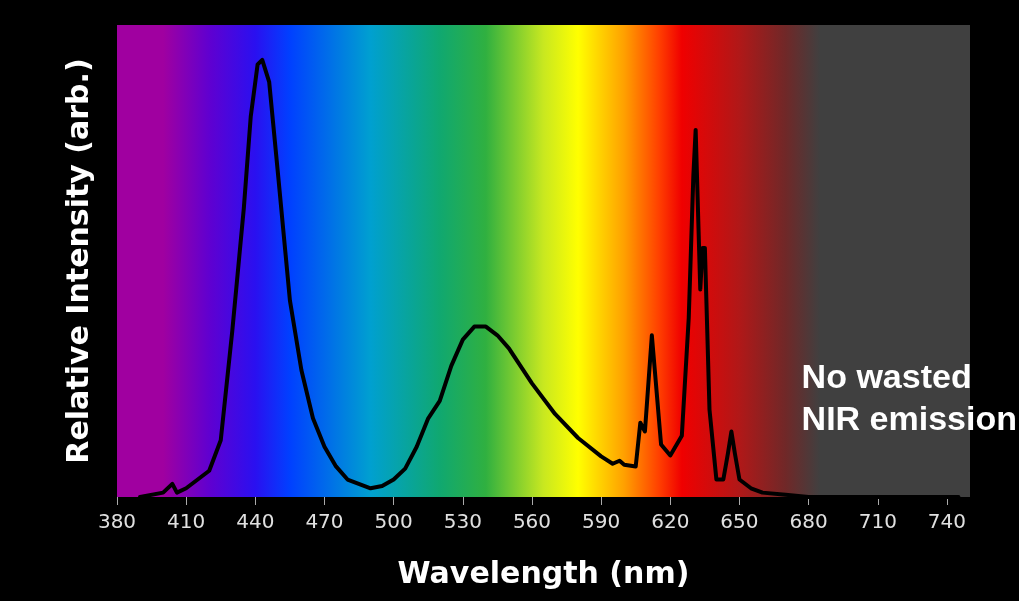 This screenshot has width=1019, height=601. What do you see at coordinates (532, 521) in the screenshot?
I see `x-tick-label: 560` at bounding box center [532, 521].